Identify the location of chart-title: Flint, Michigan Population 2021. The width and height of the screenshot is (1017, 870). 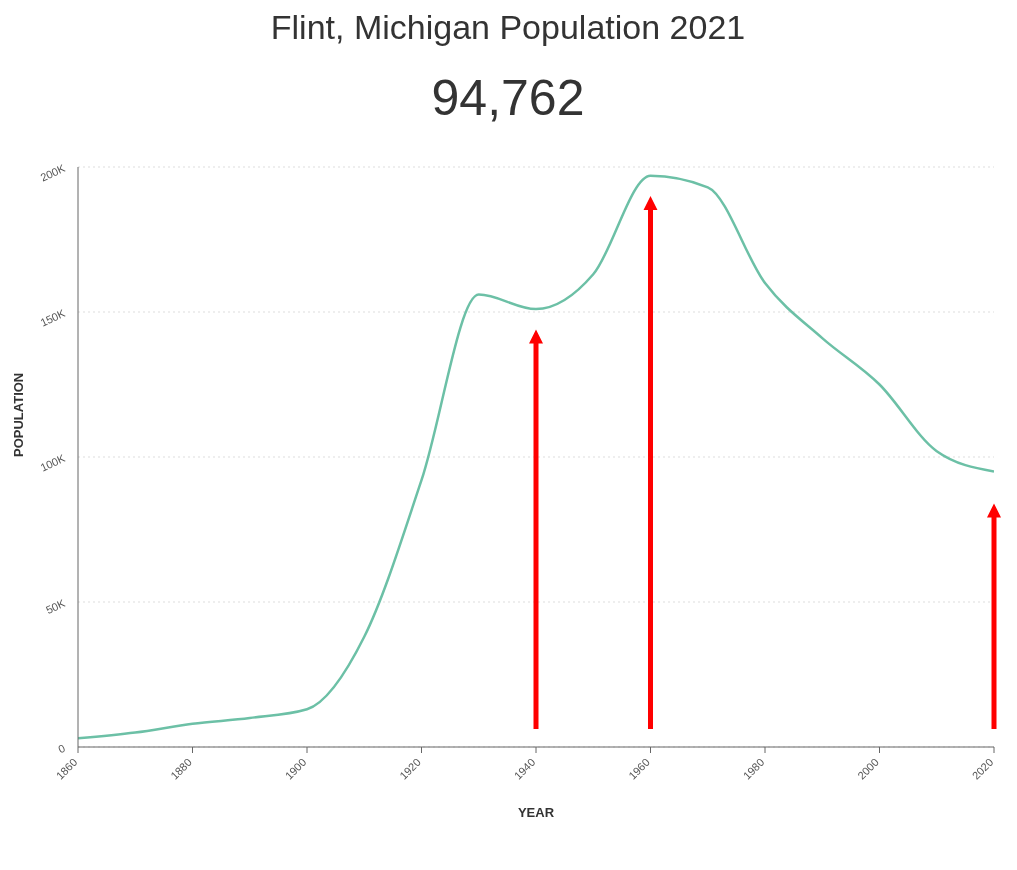
(508, 27).